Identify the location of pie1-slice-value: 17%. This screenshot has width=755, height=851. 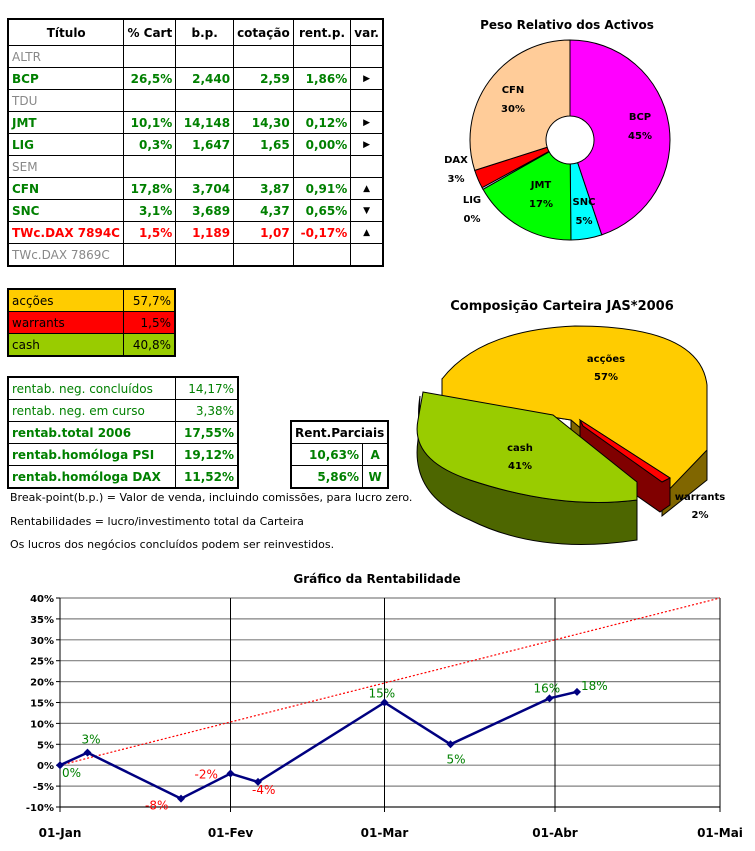
(541, 204).